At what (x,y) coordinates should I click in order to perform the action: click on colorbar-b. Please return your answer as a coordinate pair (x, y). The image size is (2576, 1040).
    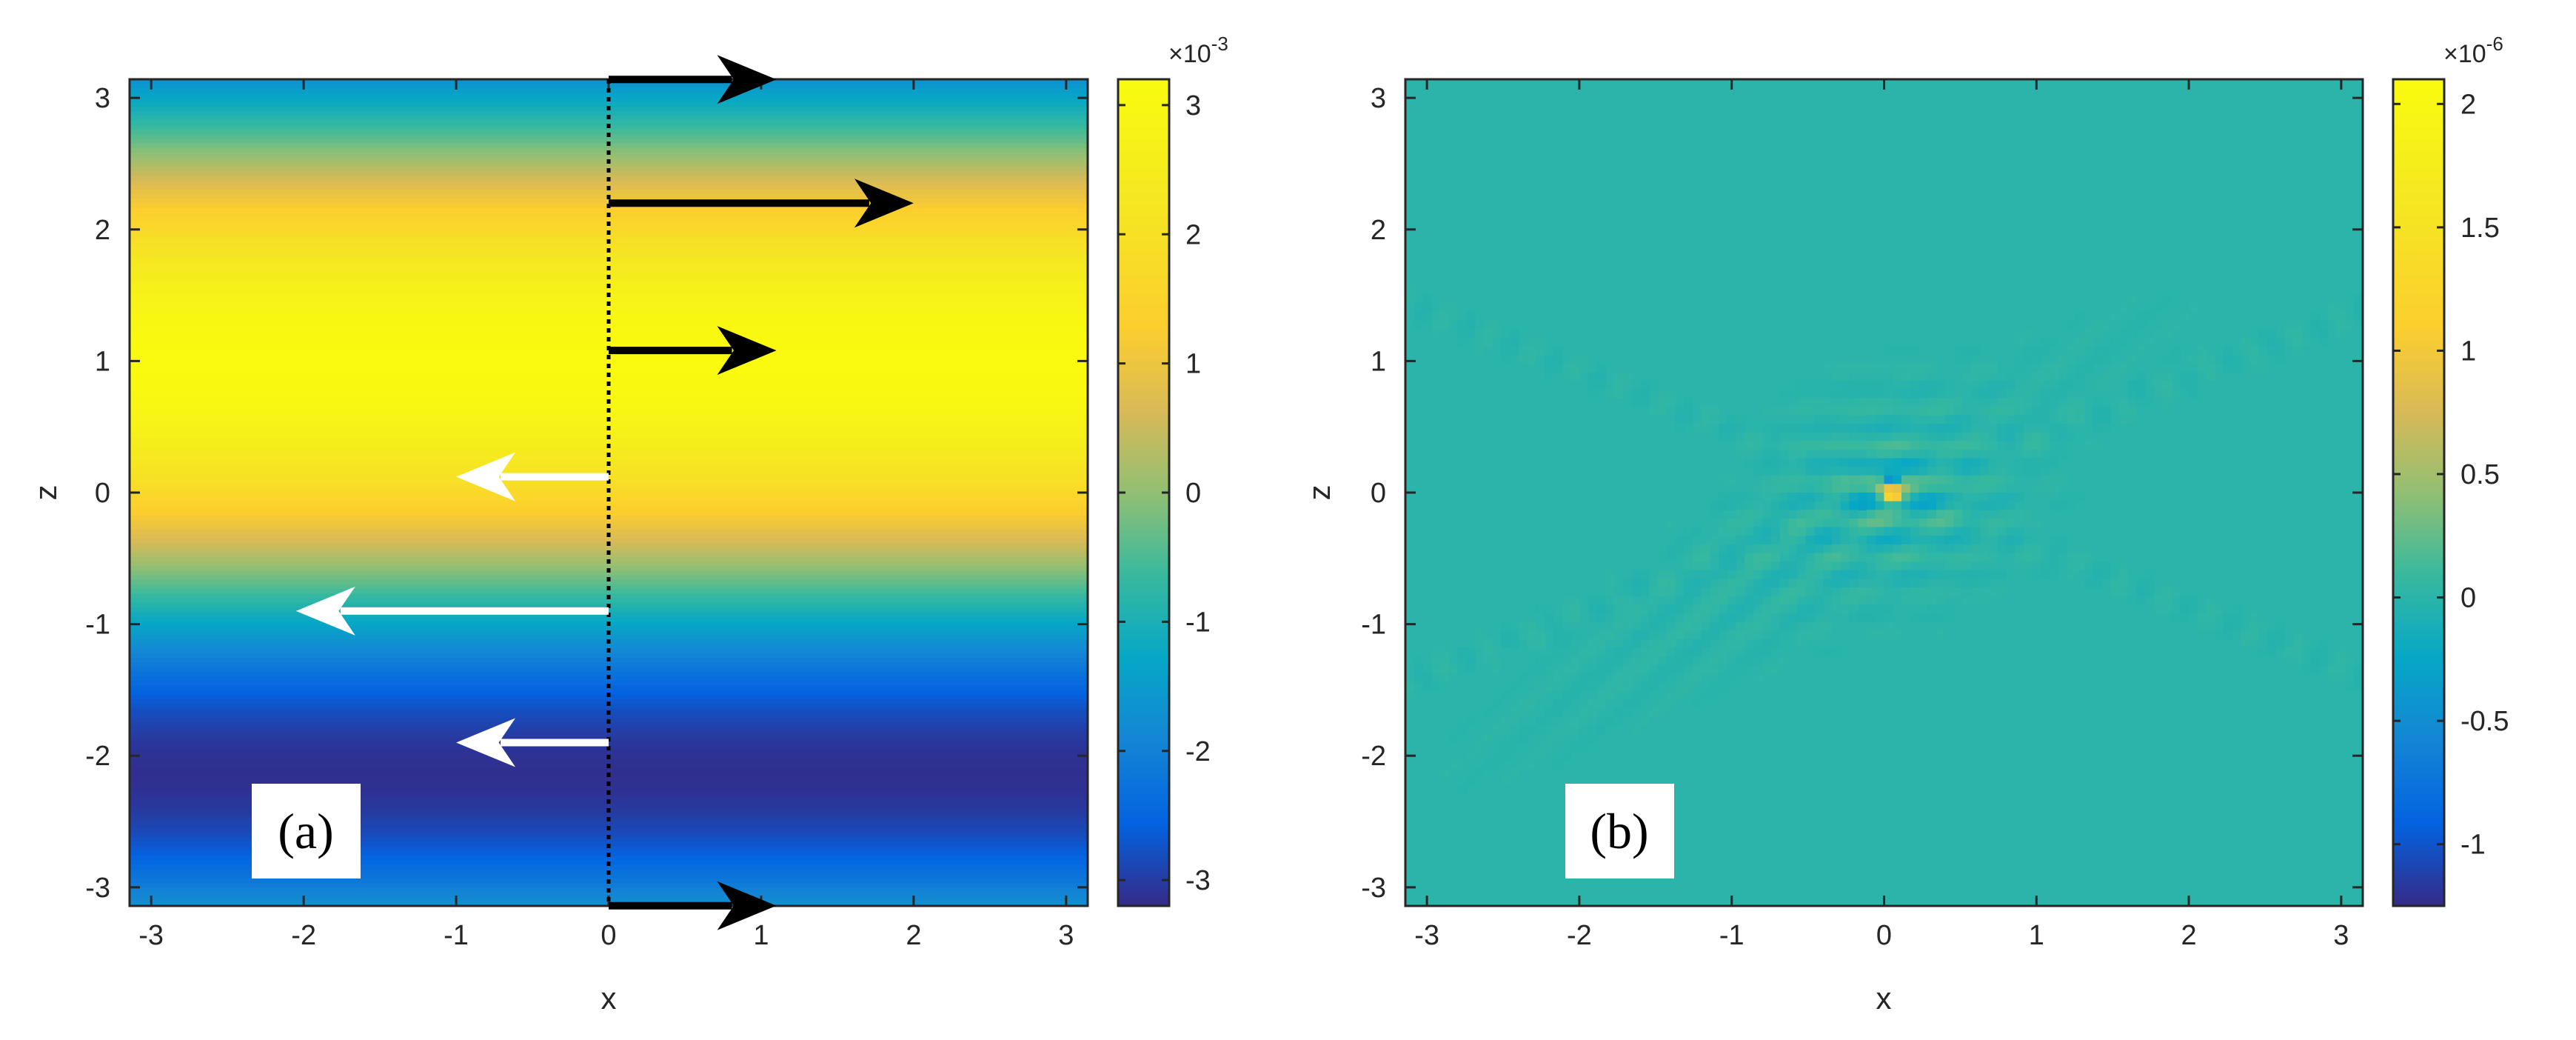
    Looking at the image, I should click on (2419, 492).